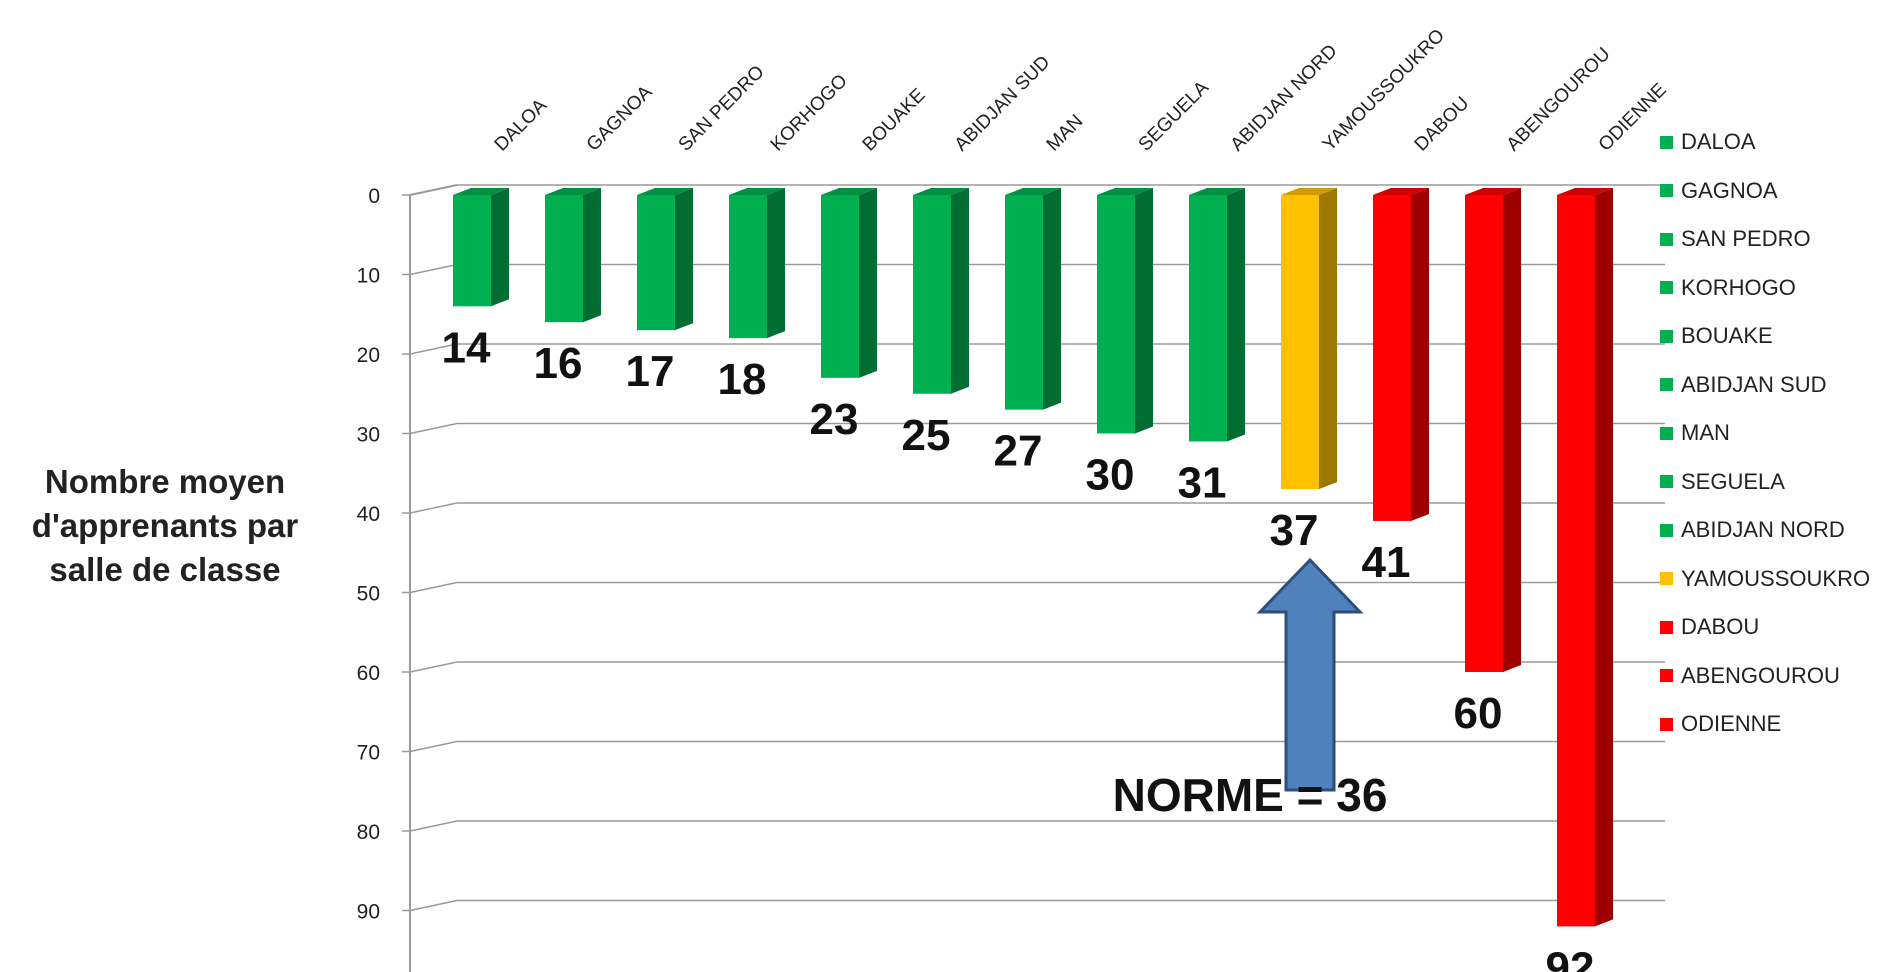  I want to click on y-tick-label: 60, so click(368, 673).